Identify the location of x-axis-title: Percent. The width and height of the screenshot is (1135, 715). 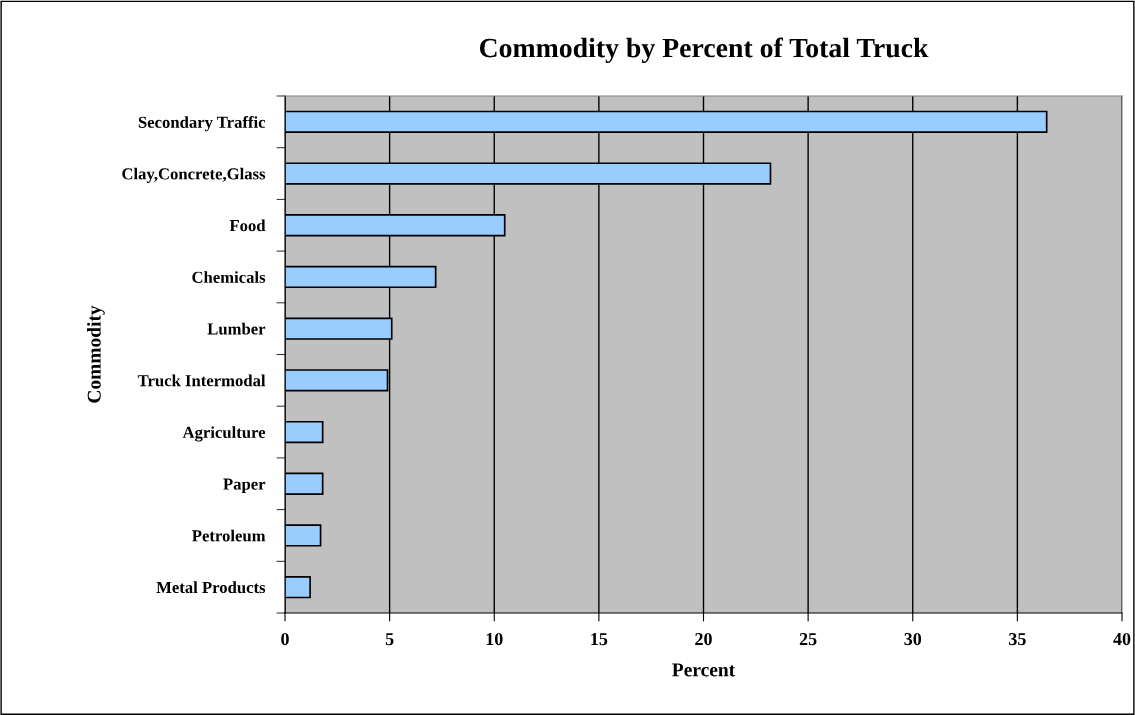
(704, 670).